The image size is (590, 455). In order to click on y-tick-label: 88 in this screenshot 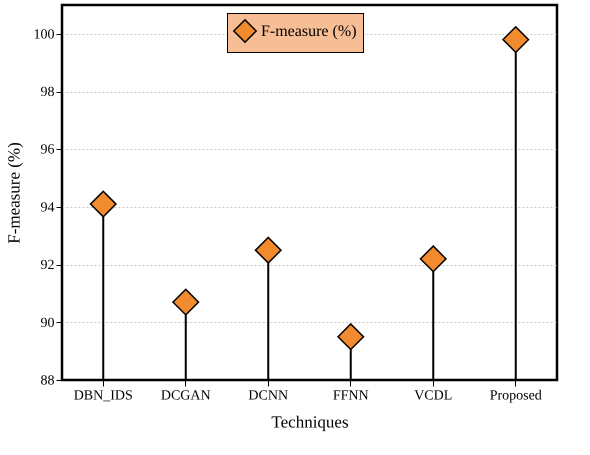, I will do `click(47, 381)`.